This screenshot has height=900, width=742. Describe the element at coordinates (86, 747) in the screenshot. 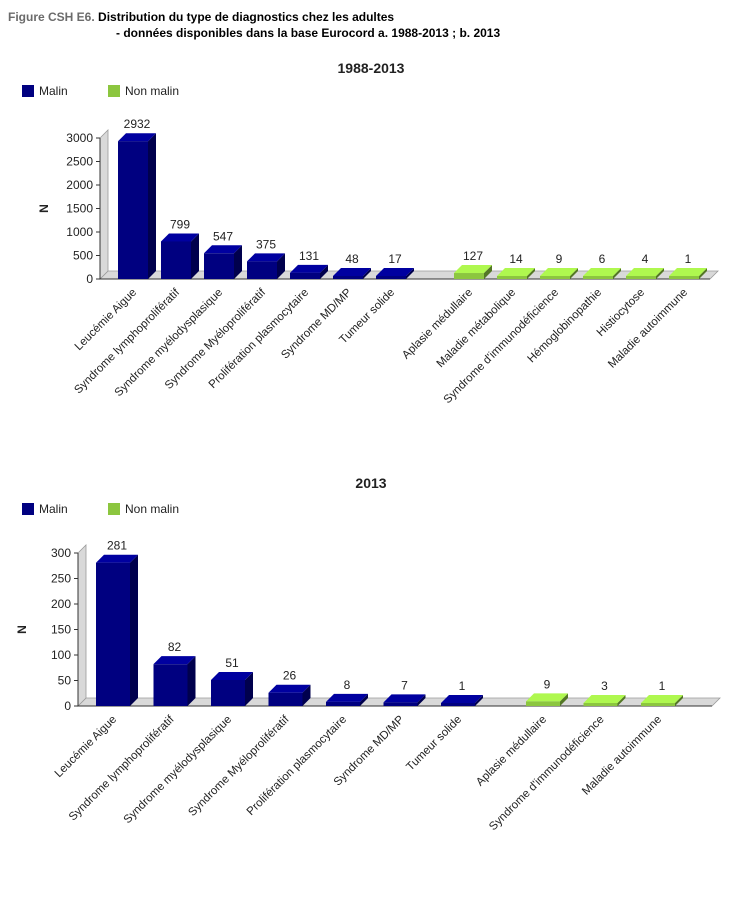

I see `x-tick-label-leucemie-aigue: Leucémie Aigue` at that location.